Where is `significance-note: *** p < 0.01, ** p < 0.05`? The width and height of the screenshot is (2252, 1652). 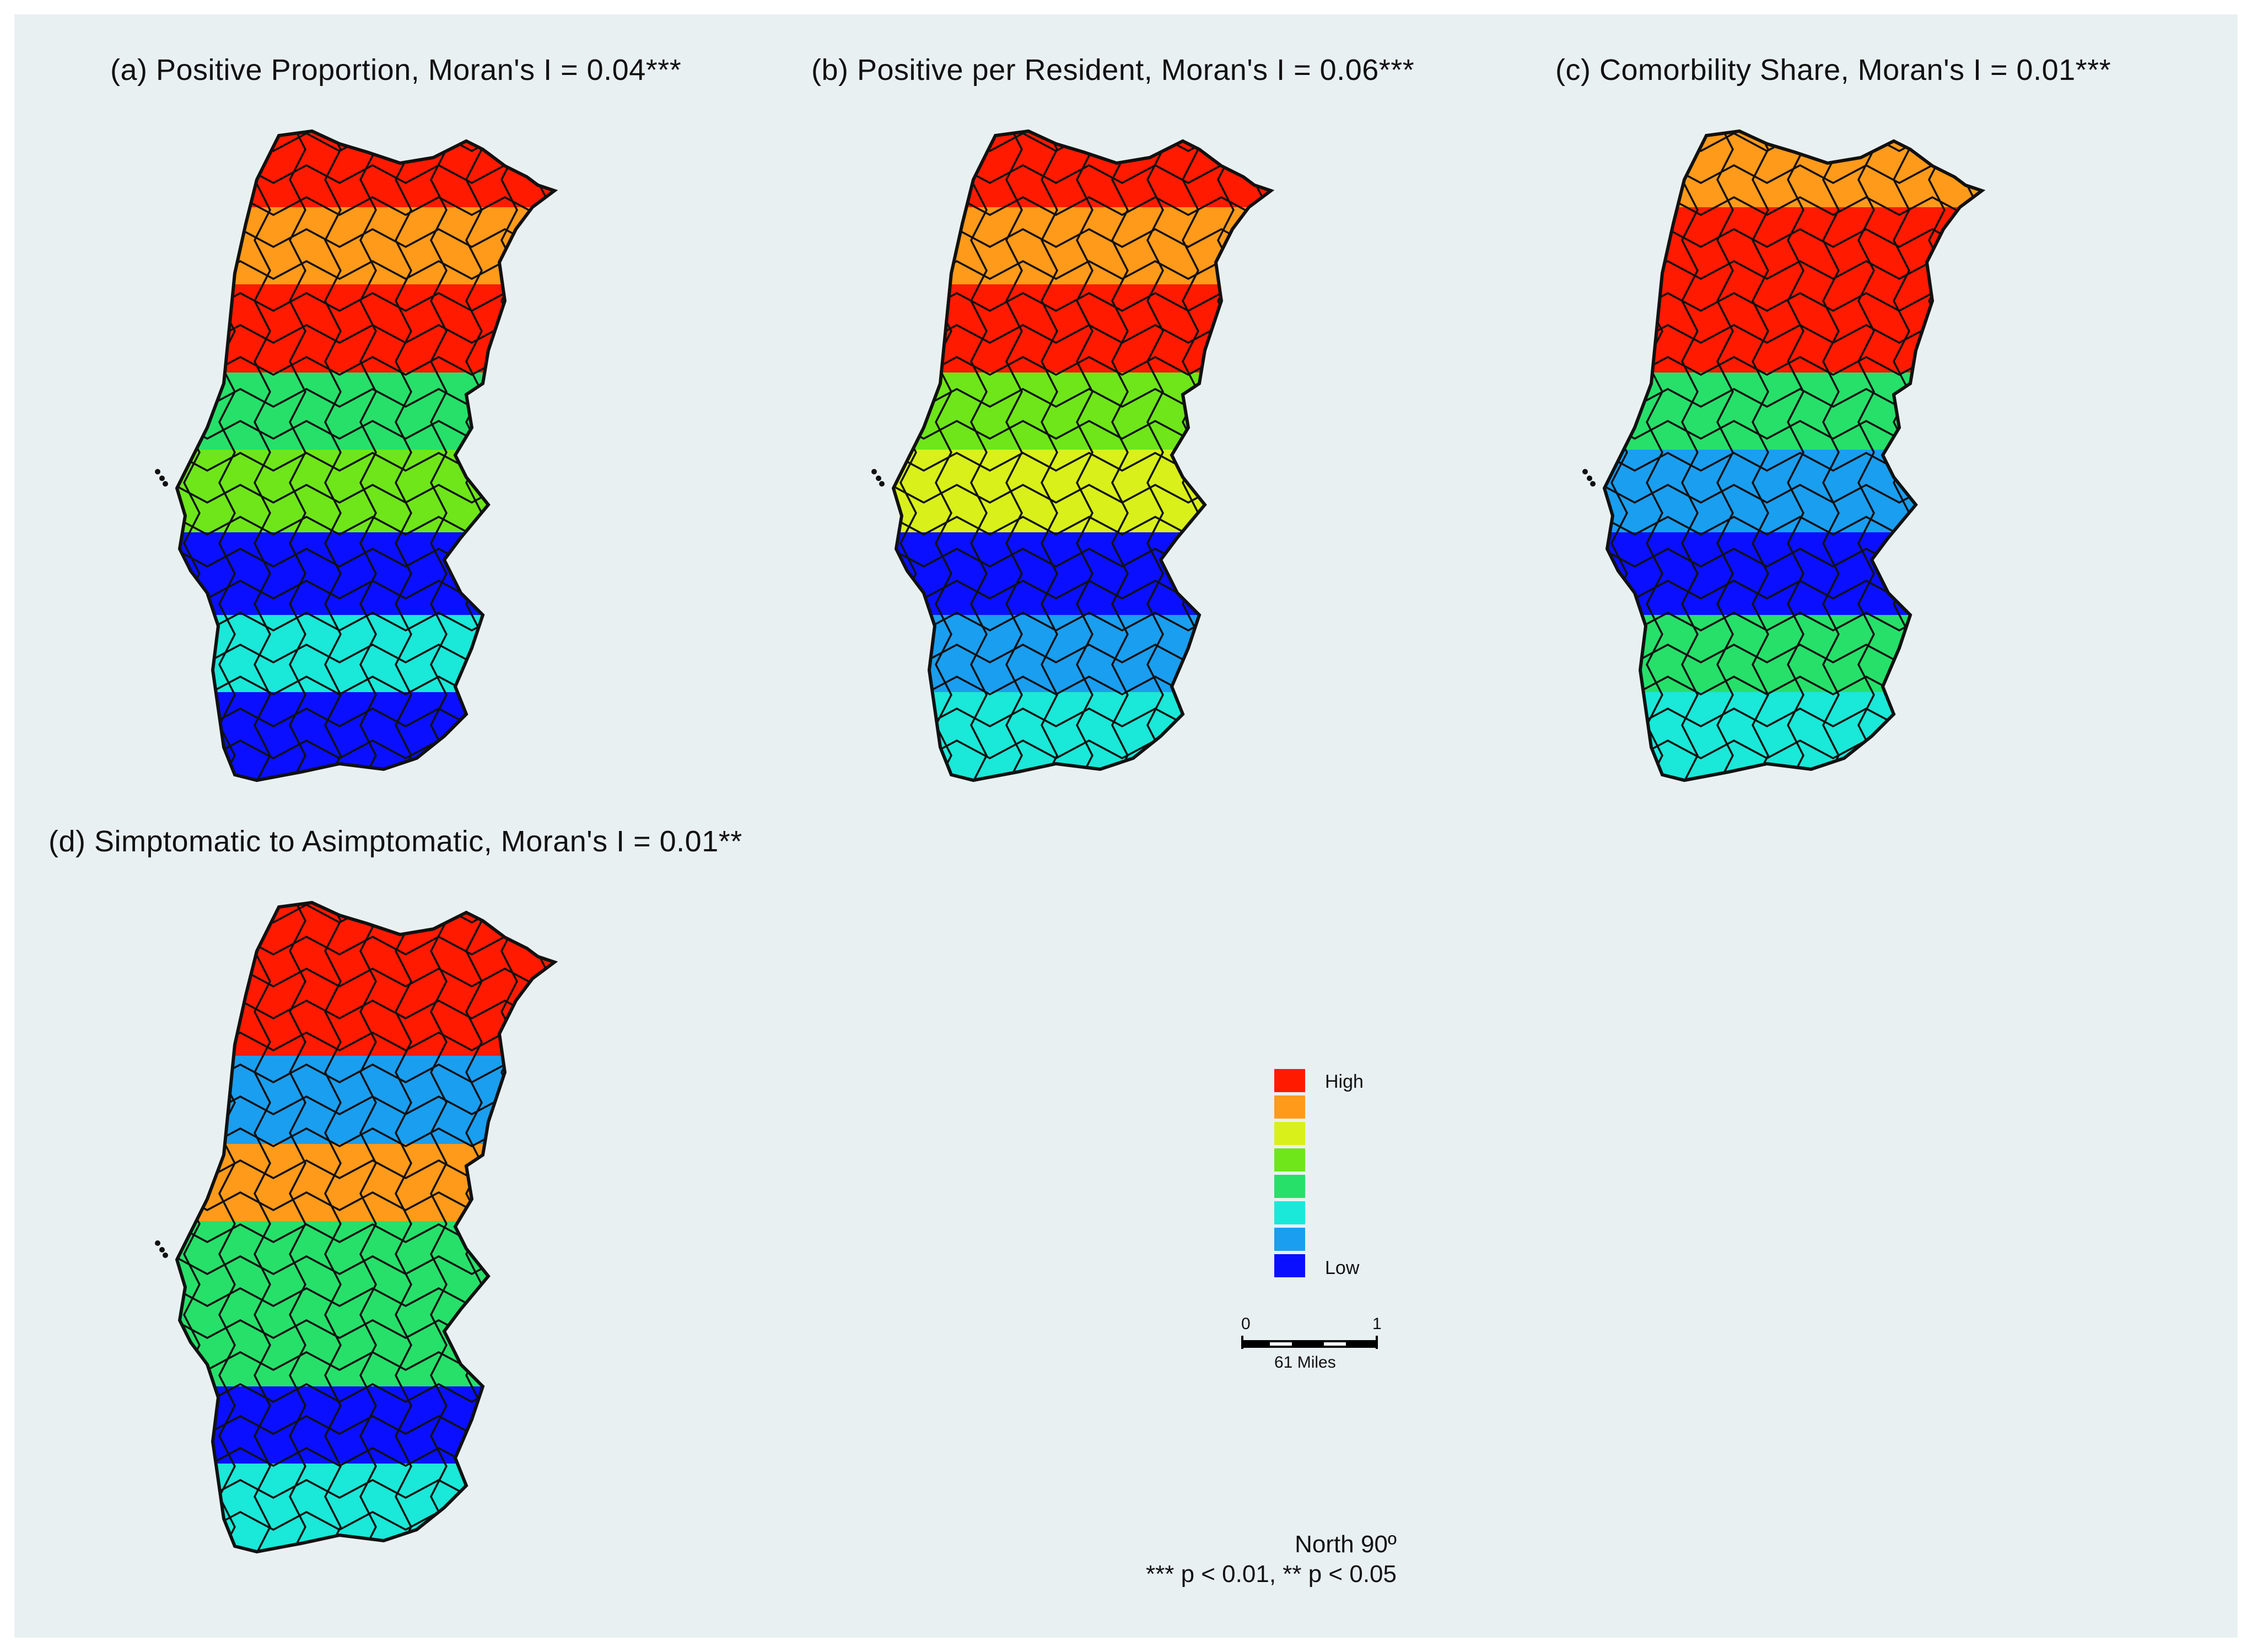 significance-note: *** p < 0.01, ** p < 0.05 is located at coordinates (1271, 1574).